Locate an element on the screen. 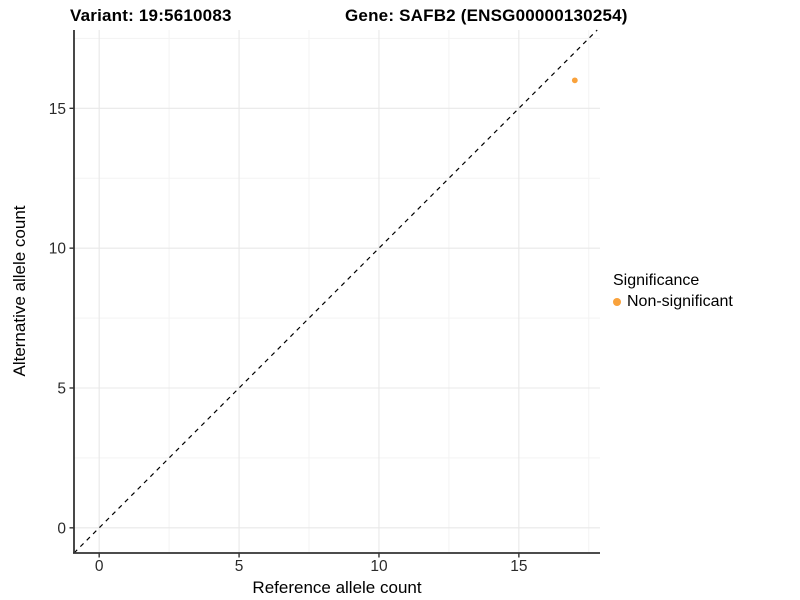  x-tick-label: 0 is located at coordinates (99, 566).